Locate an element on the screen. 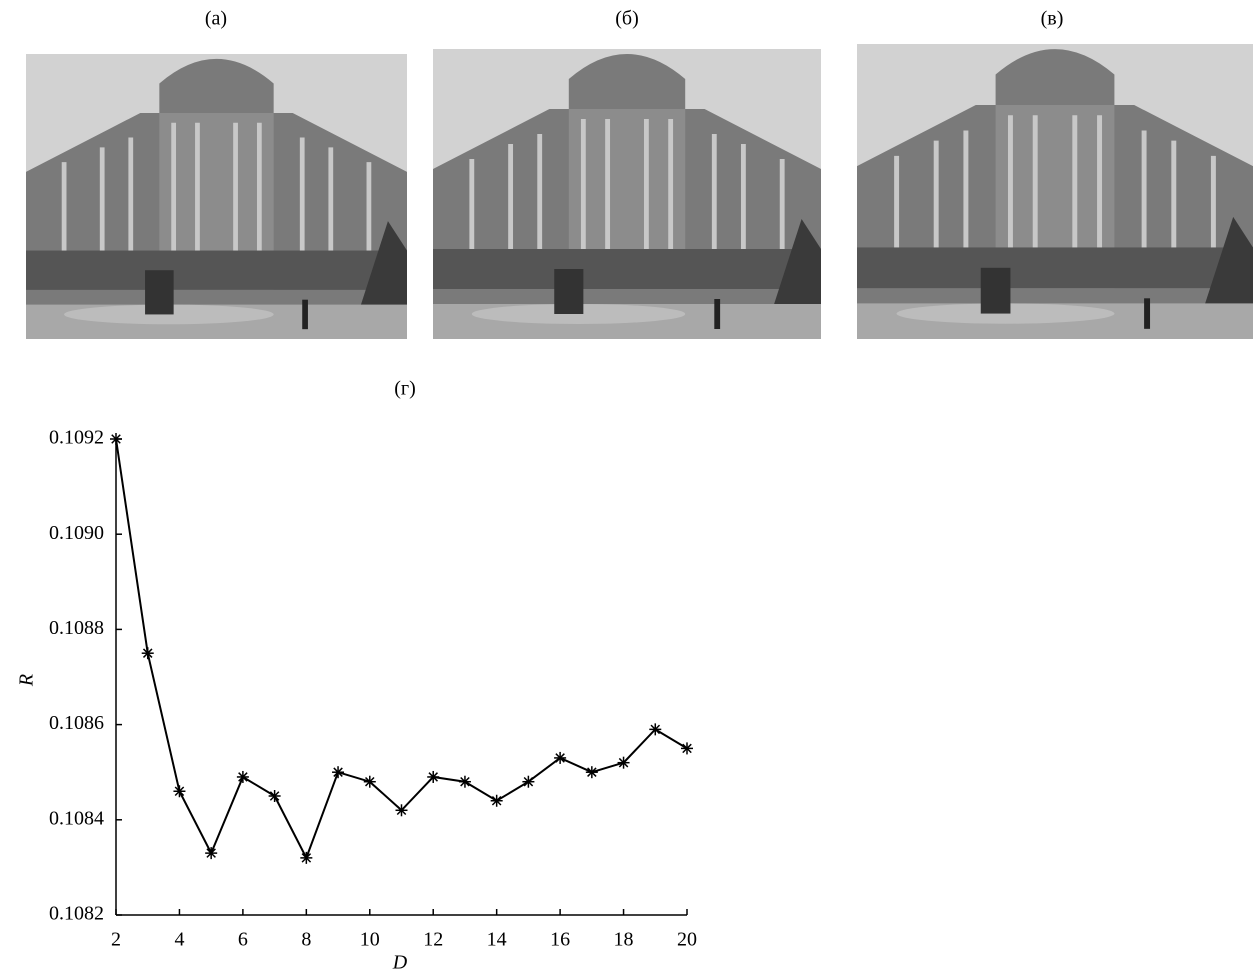 This screenshot has width=1253, height=975. x-tick-label: 10 is located at coordinates (370, 940).